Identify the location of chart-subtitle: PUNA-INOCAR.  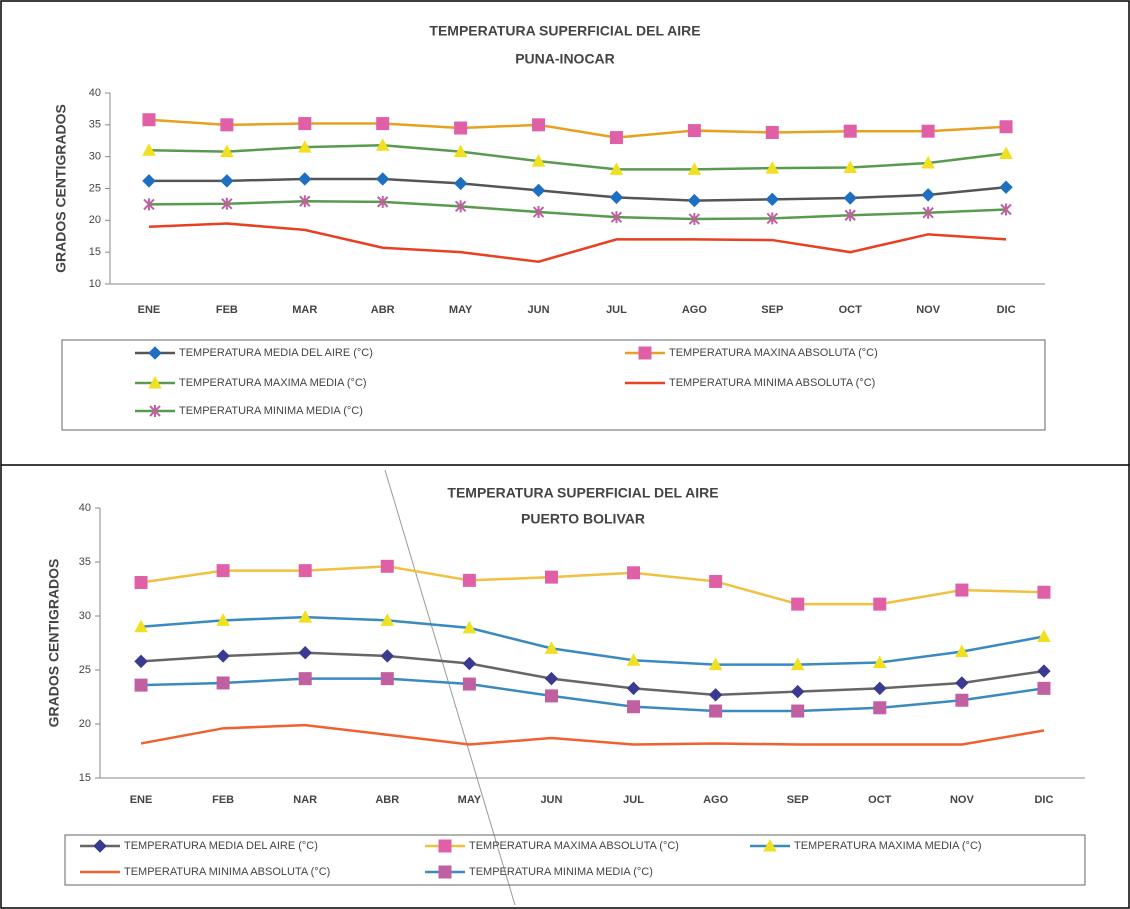
(565, 59).